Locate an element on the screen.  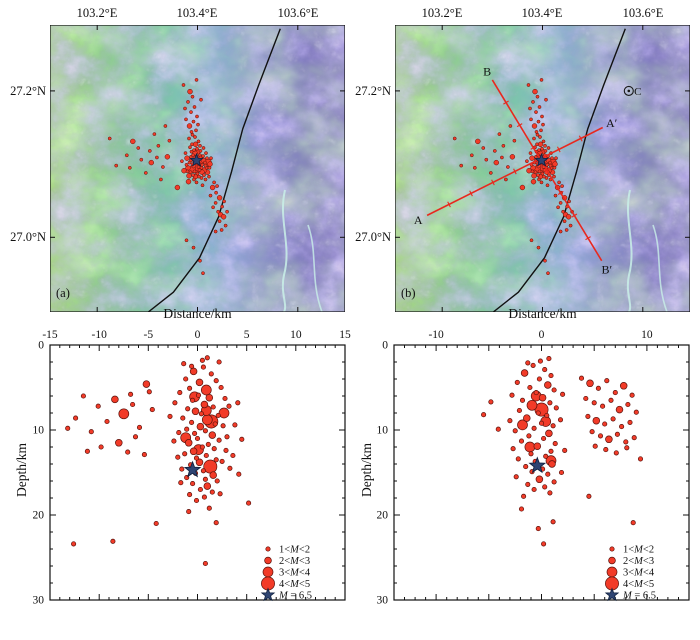
legend-label: 1<M<2 is located at coordinates (638, 550).